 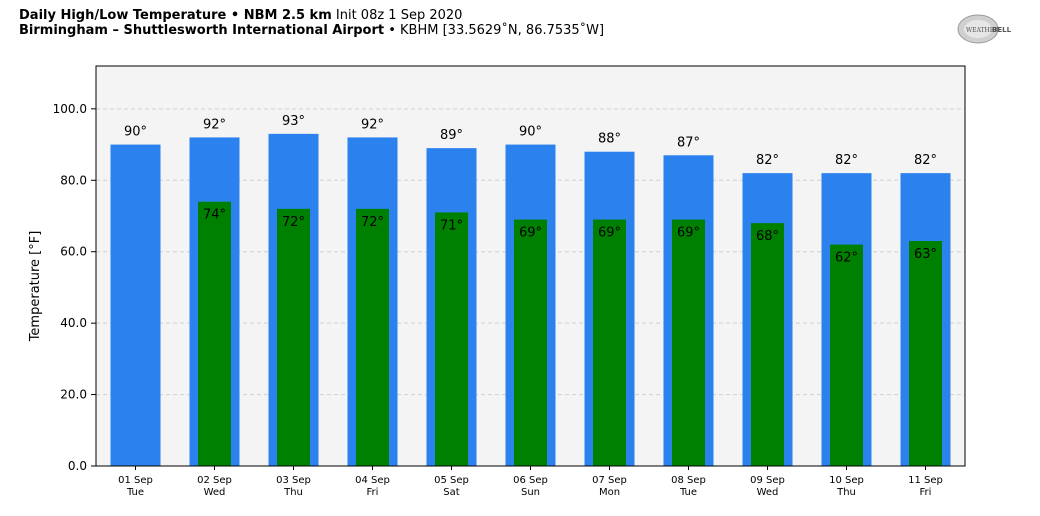 I want to click on title-text: Daily High/Low Temperature • NBM 2.5 km, so click(x=175, y=15).